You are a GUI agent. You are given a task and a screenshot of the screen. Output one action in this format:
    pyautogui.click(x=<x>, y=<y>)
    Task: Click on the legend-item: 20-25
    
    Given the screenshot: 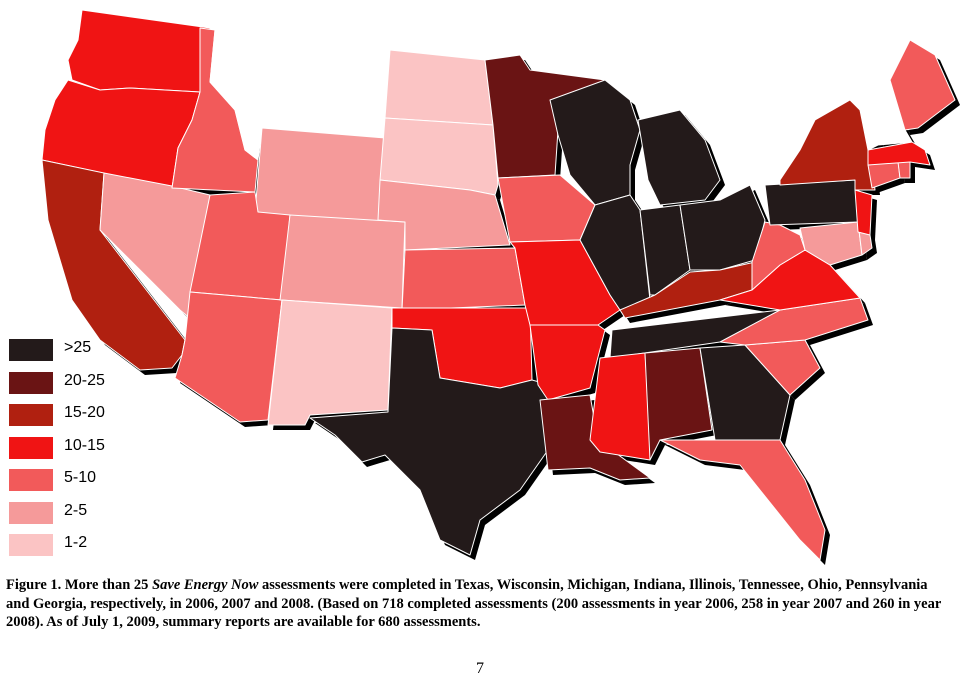 What is the action you would take?
    pyautogui.click(x=78, y=382)
    